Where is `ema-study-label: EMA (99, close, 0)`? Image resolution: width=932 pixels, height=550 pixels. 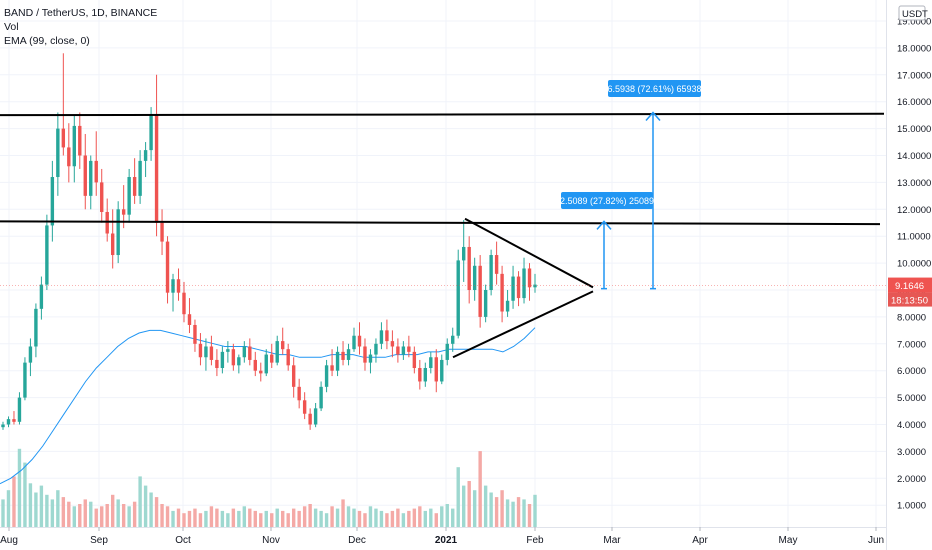 ema-study-label: EMA (99, close, 0) is located at coordinates (47, 41).